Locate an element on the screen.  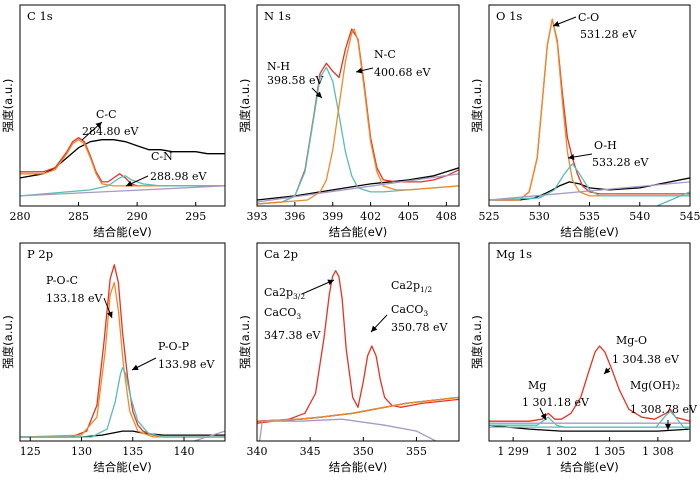
peak-annotation: Mg(OH)₂ 1 308.78 eV is located at coordinates (664, 404).